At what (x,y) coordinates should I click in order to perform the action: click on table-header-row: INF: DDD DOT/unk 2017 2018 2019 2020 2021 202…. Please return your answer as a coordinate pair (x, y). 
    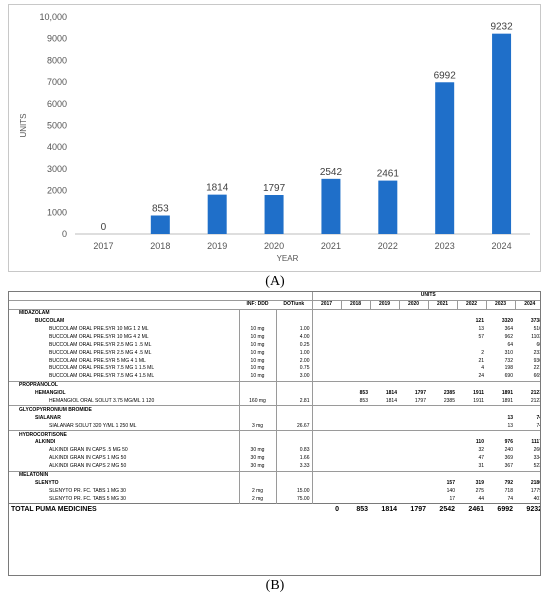
    Looking at the image, I should click on (274, 305).